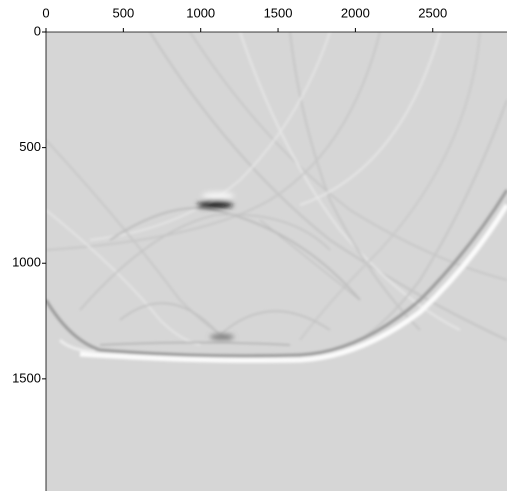 This screenshot has width=507, height=491. What do you see at coordinates (123, 12) in the screenshot?
I see `x-tick-label: 500` at bounding box center [123, 12].